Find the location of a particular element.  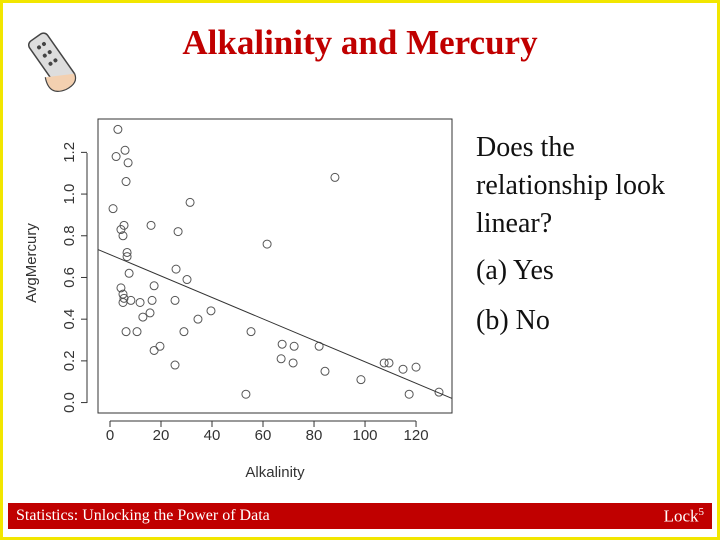

question: Does the relationship look linear? is located at coordinates (570, 185).